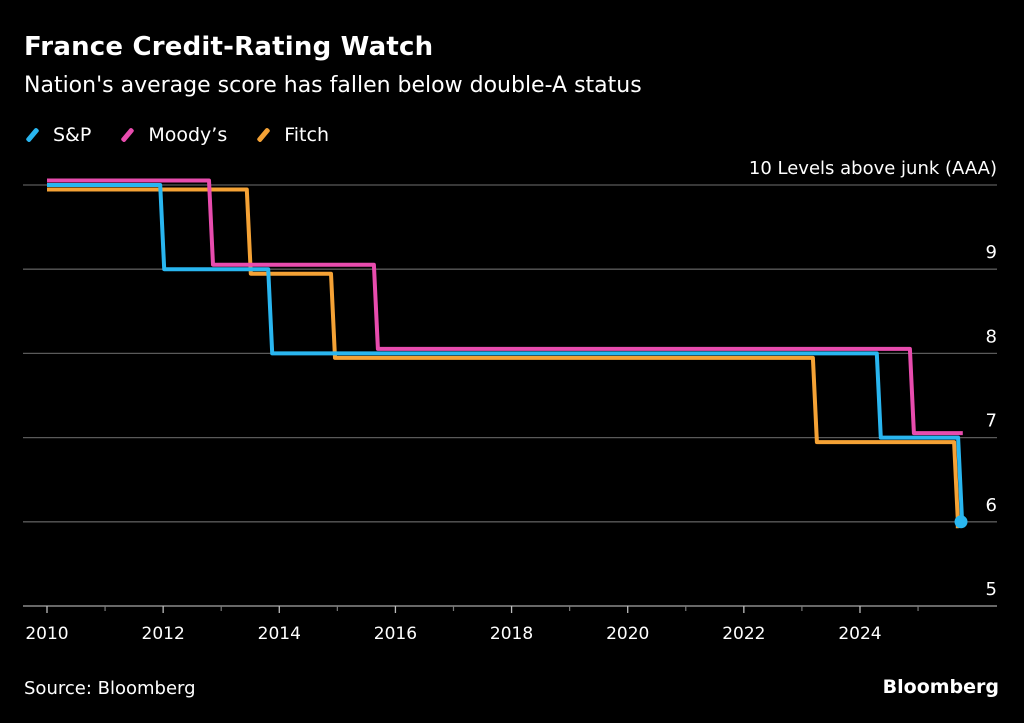 The width and height of the screenshot is (1024, 723). Describe the element at coordinates (472, 625) in the screenshot. I see `x-axis: 2010 2012 2014 2016 2018 2020 2022 2024` at that location.